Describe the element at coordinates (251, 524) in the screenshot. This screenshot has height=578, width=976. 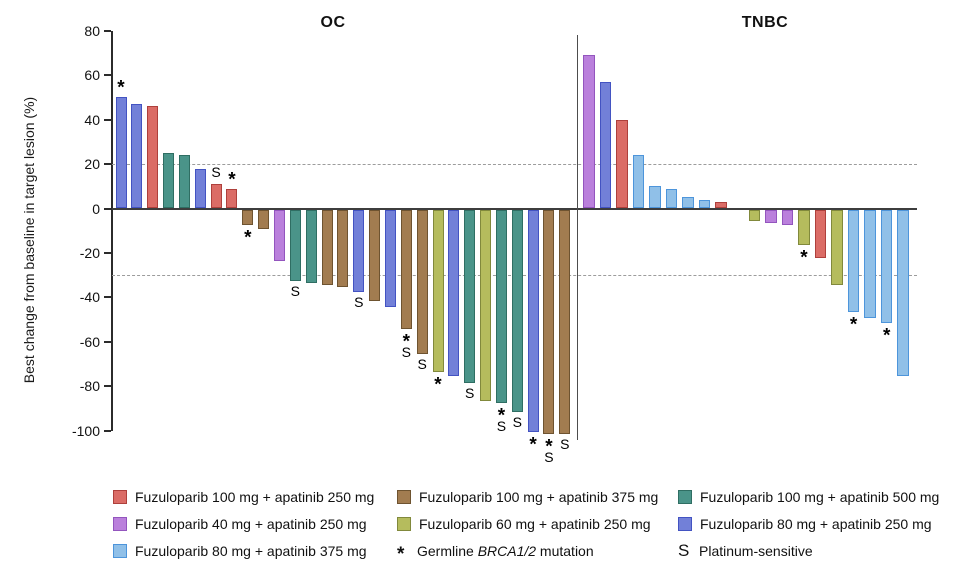
I see `legend-label: Fuzuloparib 40 mg + apatinib 250 mg` at that location.